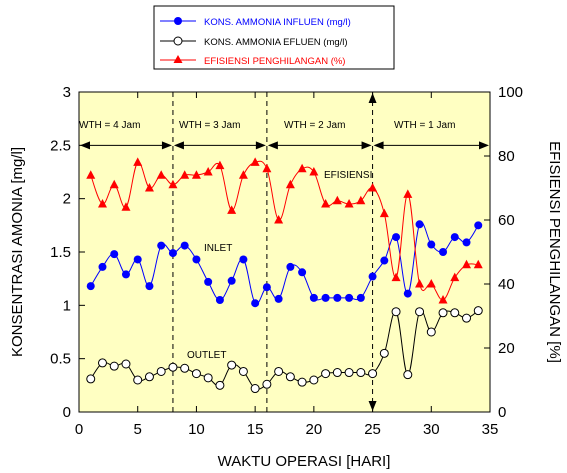  What do you see at coordinates (484, 145) in the screenshot?
I see `arrowhead-right` at bounding box center [484, 145].